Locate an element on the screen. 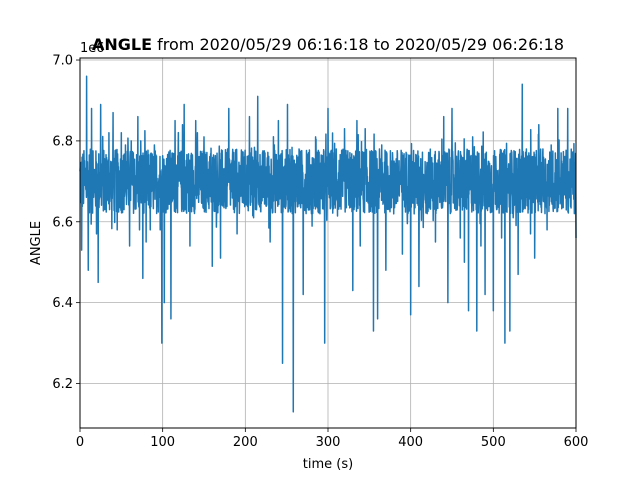 This screenshot has height=480, width=640. x-tick-label: 100 is located at coordinates (162, 442).